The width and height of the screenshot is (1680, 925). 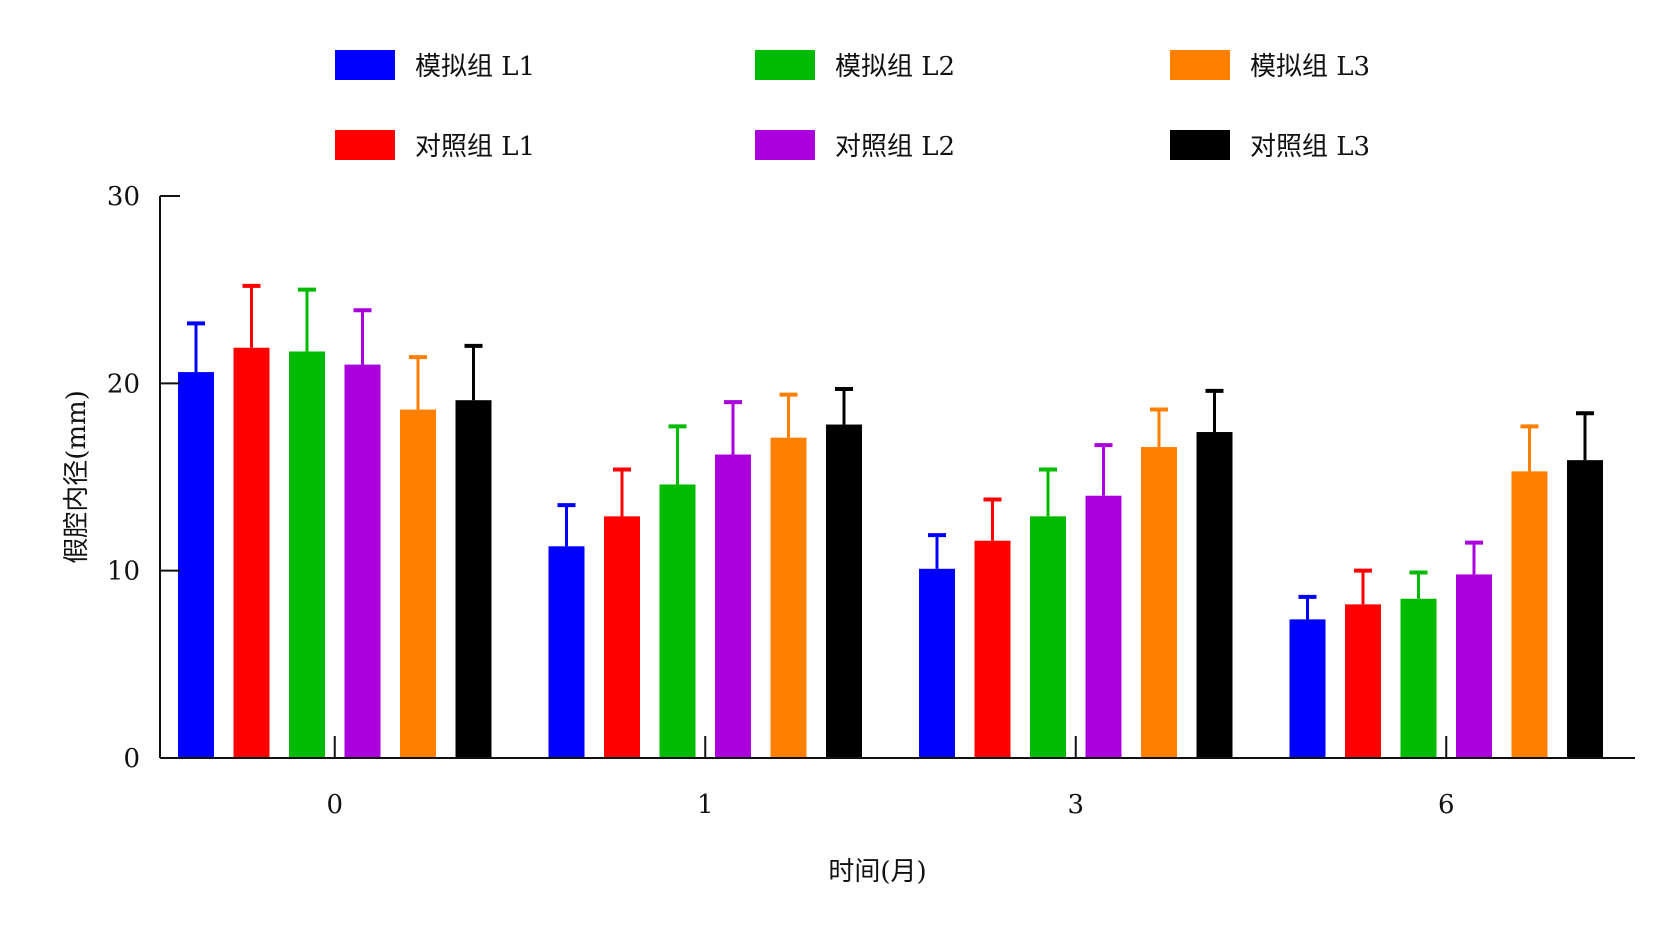 What do you see at coordinates (123, 384) in the screenshot?
I see `y-tick-label-20: 20` at bounding box center [123, 384].